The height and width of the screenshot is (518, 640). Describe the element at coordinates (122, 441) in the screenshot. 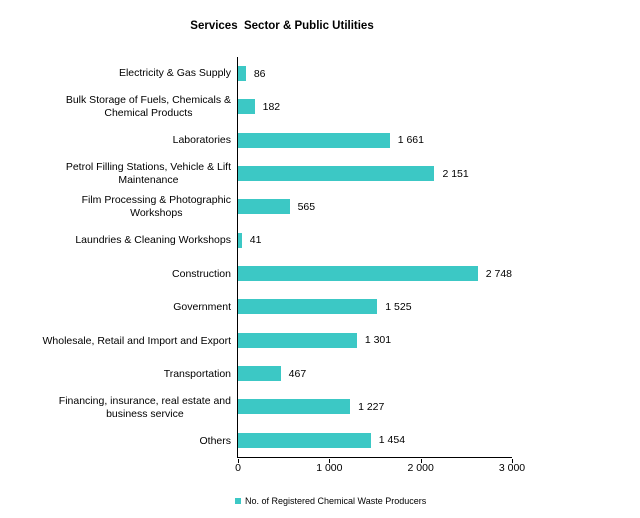

I see `category-label-row: Others` at that location.